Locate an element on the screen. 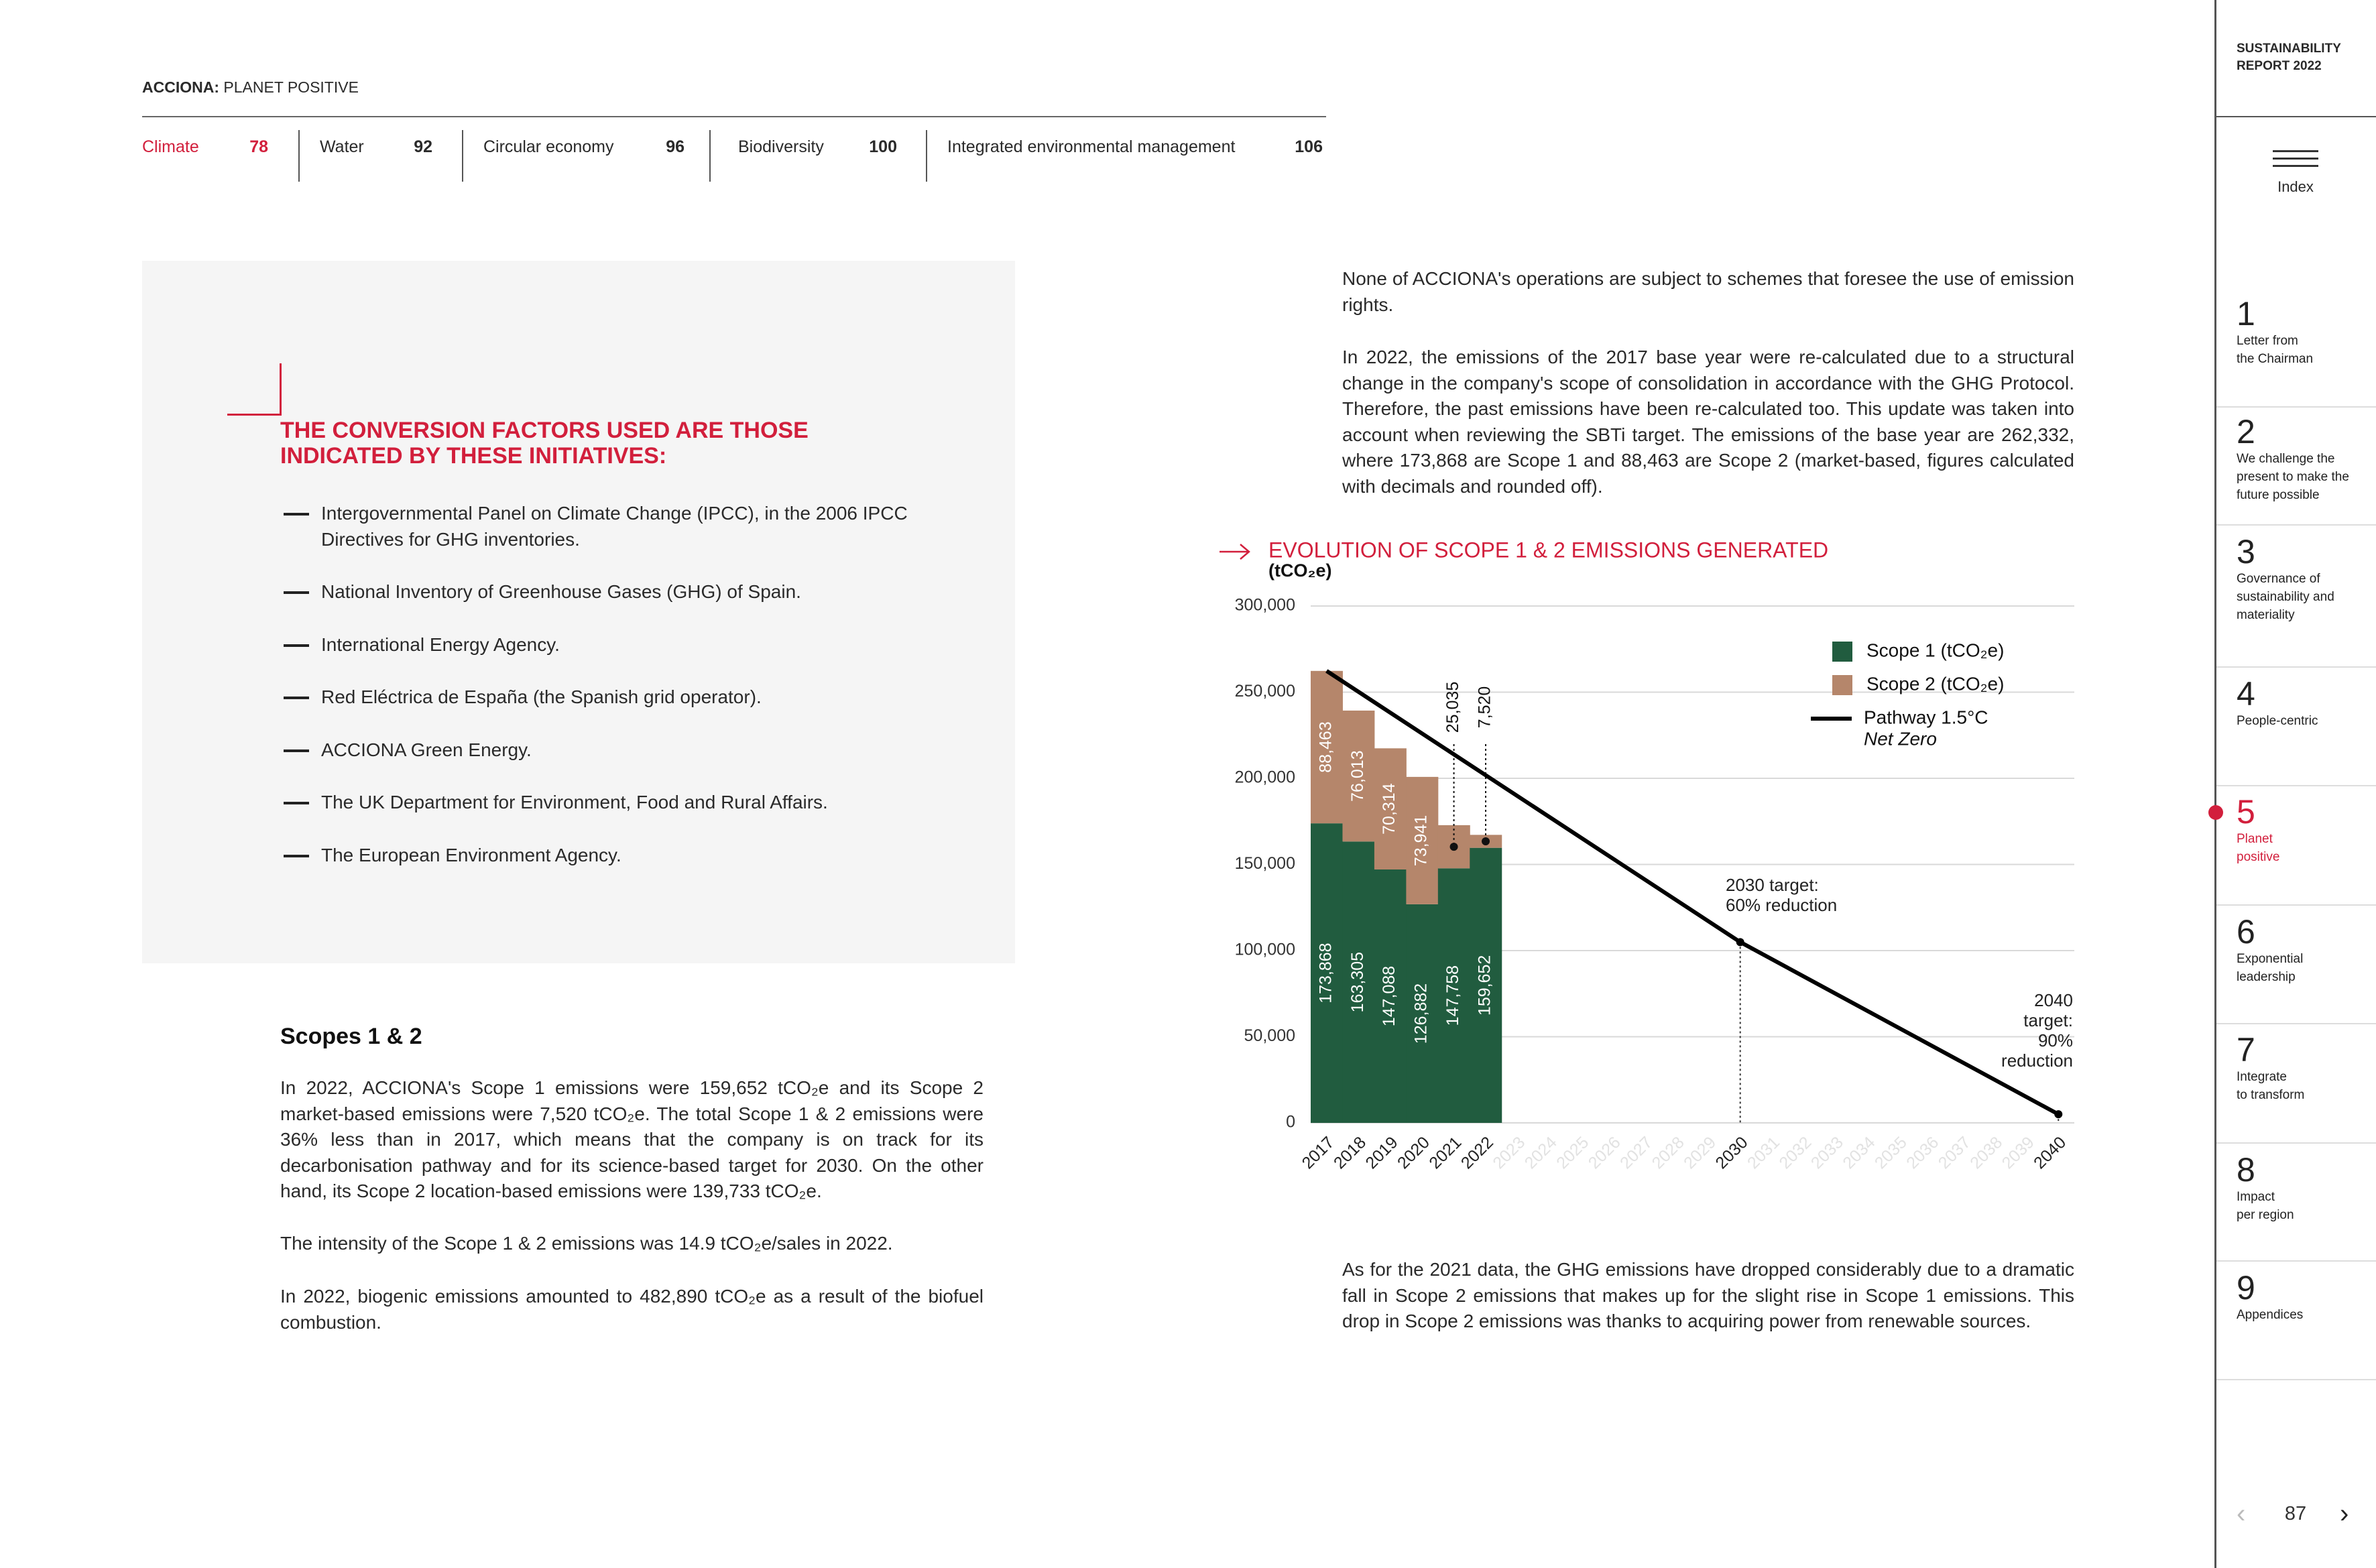 This screenshot has height=1568, width=2376. legend-label: Scope 1 (tCO₂e) is located at coordinates (1935, 650).